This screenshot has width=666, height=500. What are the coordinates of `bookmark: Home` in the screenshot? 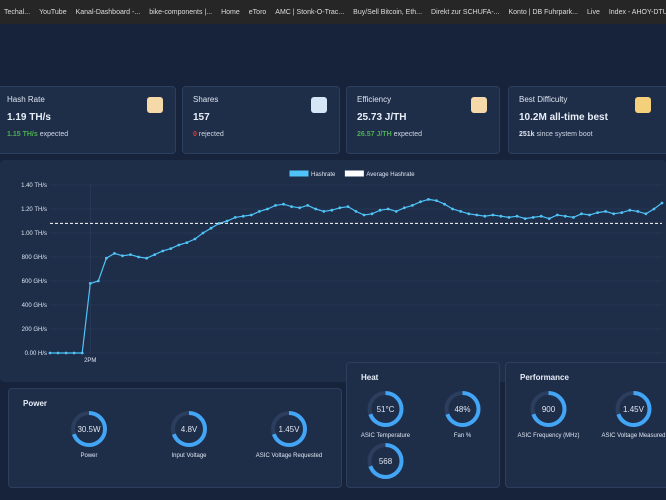 It's located at (230, 12).